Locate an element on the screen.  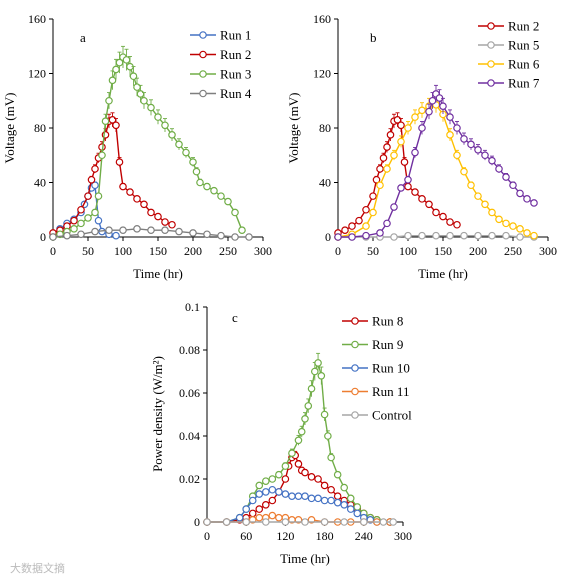
x-tick-label: 100 is located at coordinates (408, 251).